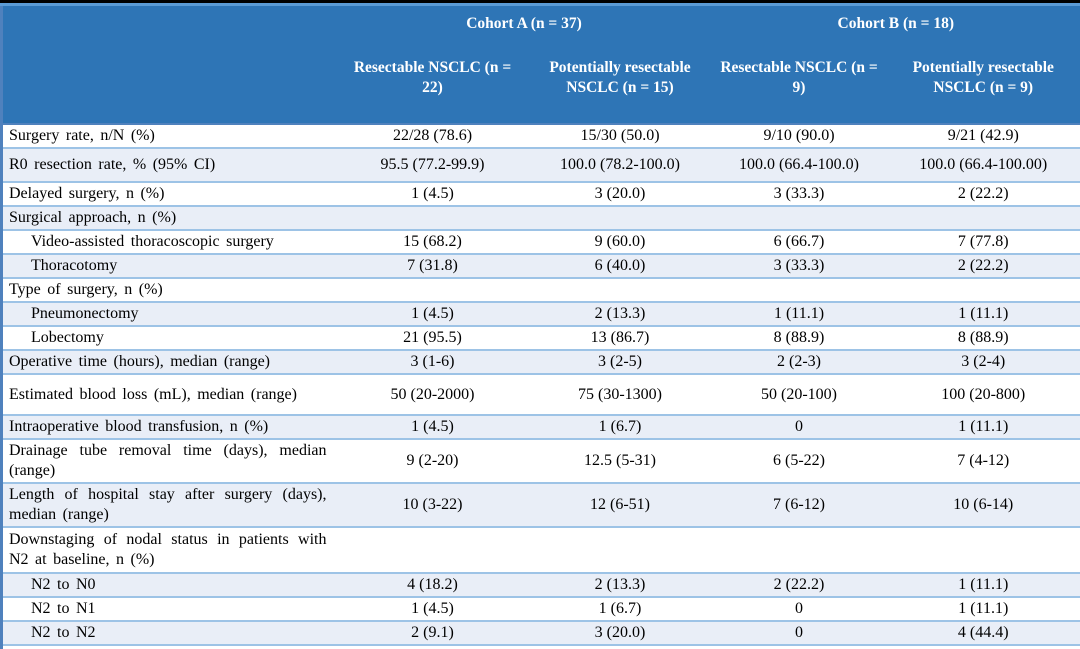  What do you see at coordinates (799, 504) in the screenshot?
I see `cell-value: 7 (6-12)` at bounding box center [799, 504].